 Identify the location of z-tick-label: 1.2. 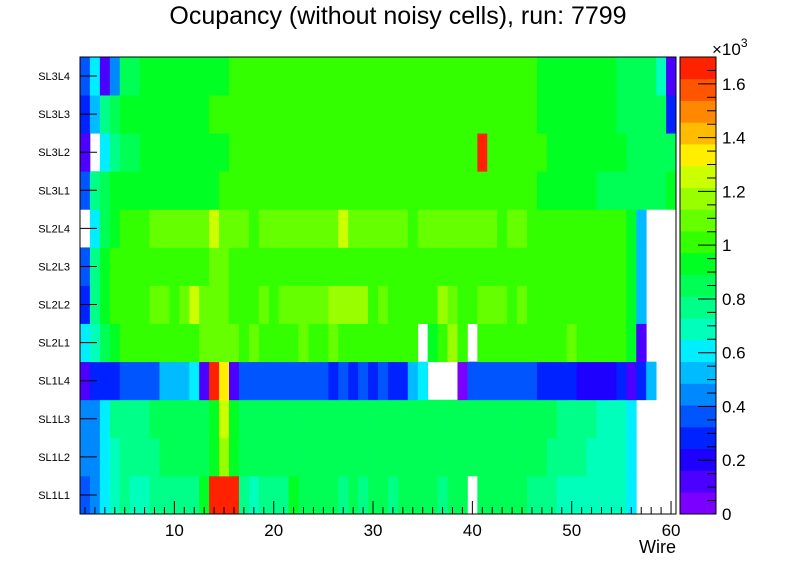
(734, 191).